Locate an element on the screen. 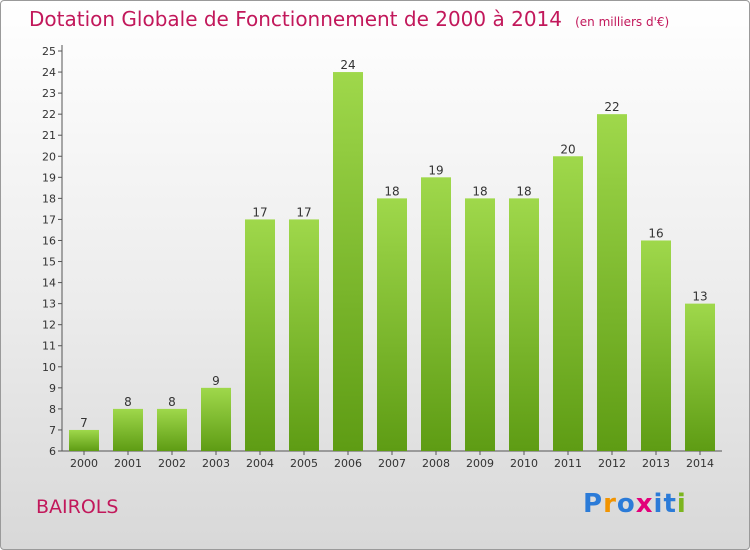  bar-value-label: 9 is located at coordinates (216, 381).